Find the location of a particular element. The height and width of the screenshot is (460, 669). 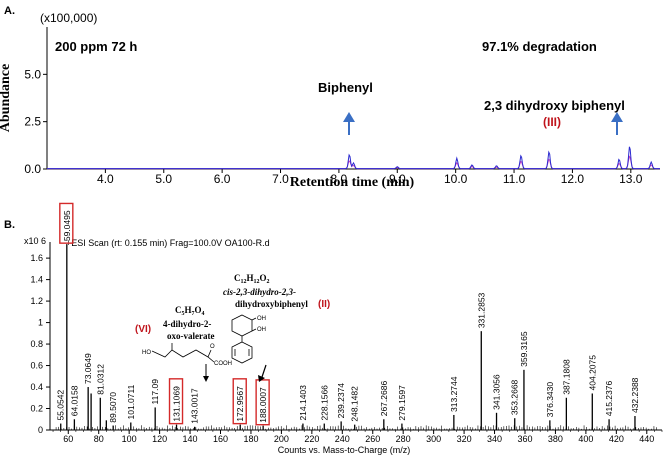

vi-ho: HO is located at coordinates (146, 353).